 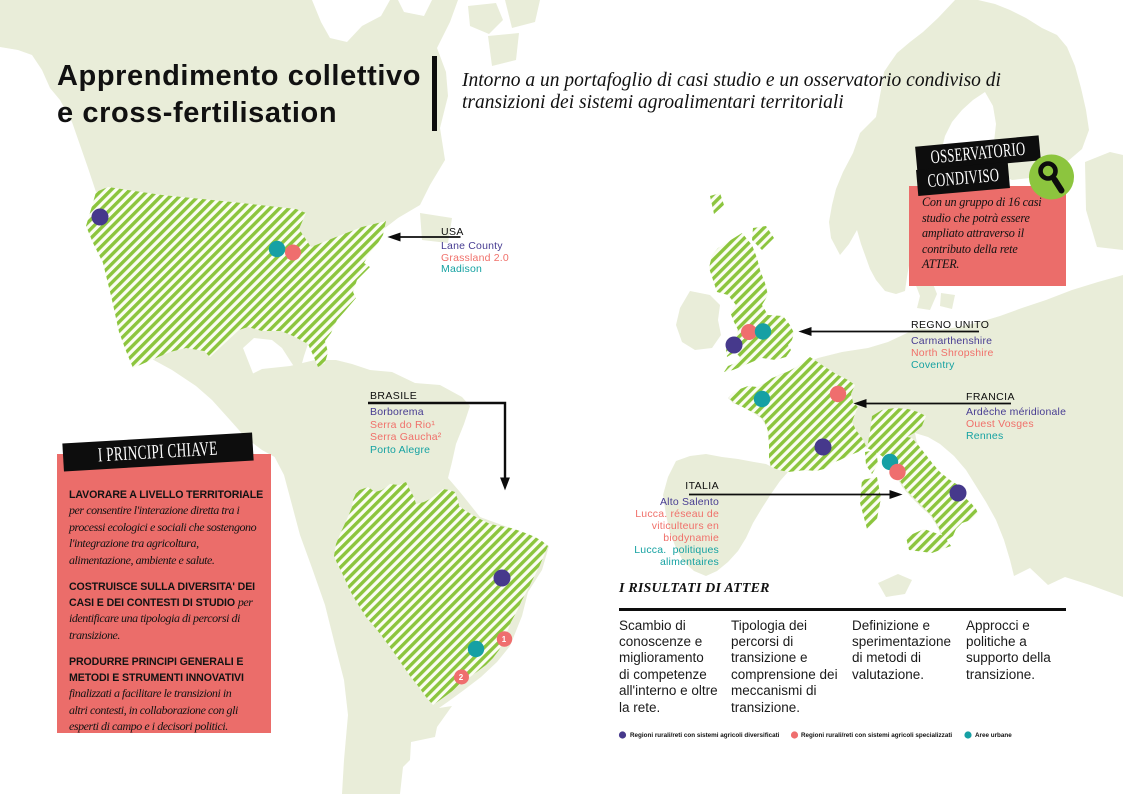 What do you see at coordinates (504, 639) in the screenshot?
I see `svg-text: 1` at bounding box center [504, 639].